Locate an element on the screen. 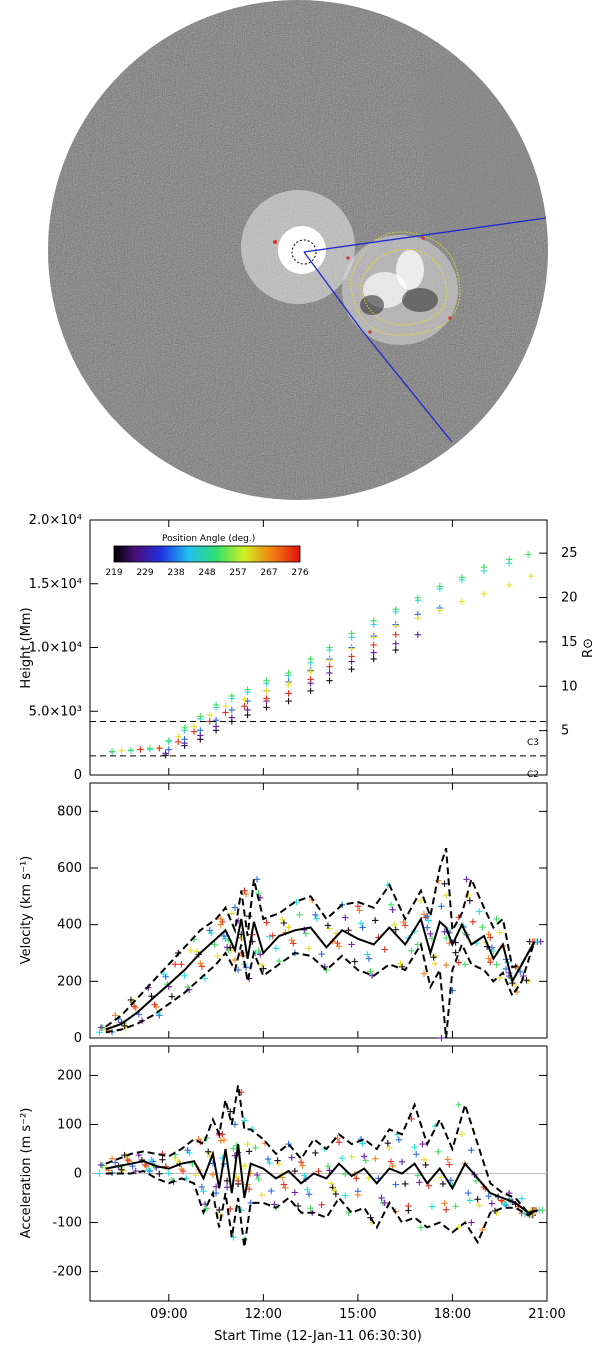 The height and width of the screenshot is (1347, 600). cme-region is located at coordinates (367, 288).